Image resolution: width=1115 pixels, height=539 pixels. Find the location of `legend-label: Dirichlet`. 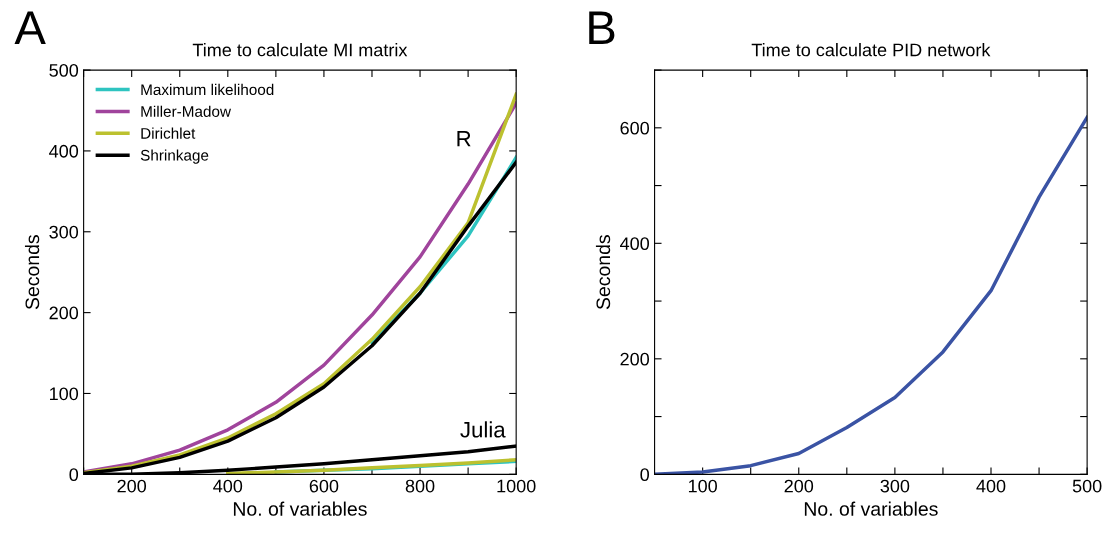

legend-label: Dirichlet is located at coordinates (168, 133).